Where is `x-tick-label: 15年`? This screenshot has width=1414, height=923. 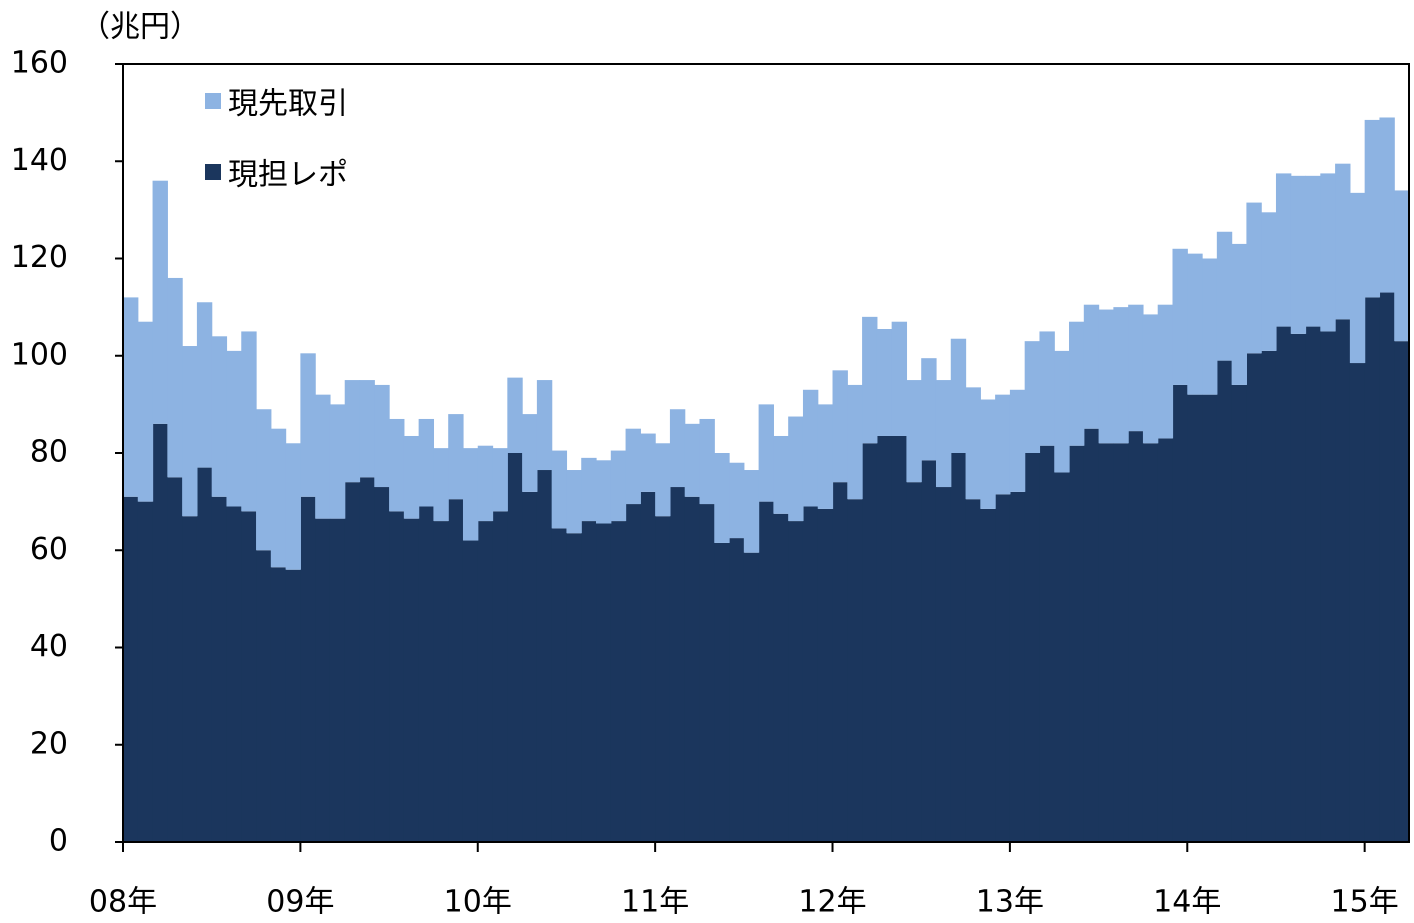
x-tick-label: 15年 is located at coordinates (1365, 902).